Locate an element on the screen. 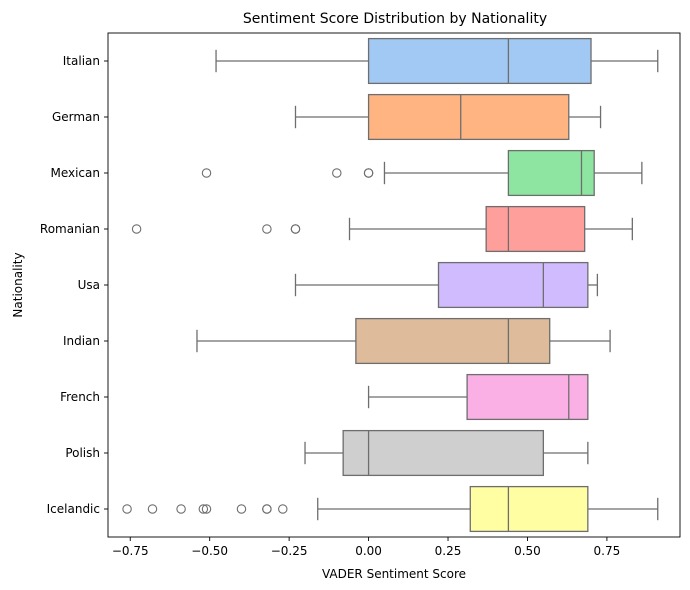  box-group-polish is located at coordinates (446, 453).